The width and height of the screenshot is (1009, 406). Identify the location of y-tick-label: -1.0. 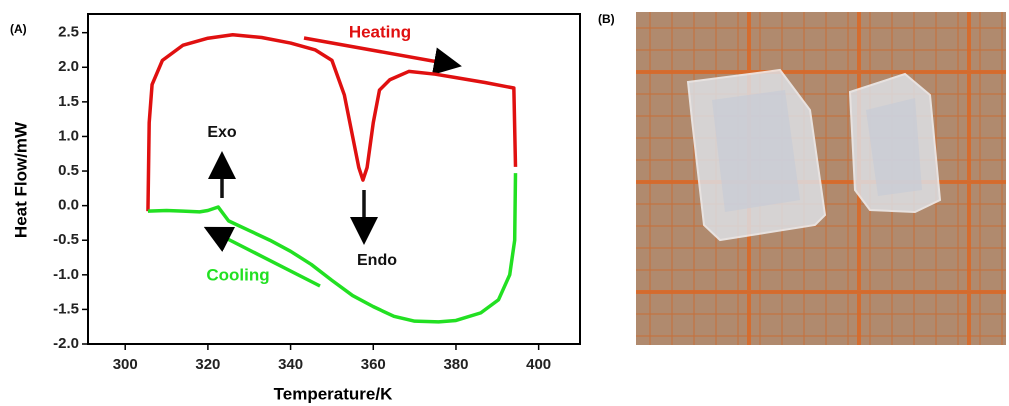
(66, 274).